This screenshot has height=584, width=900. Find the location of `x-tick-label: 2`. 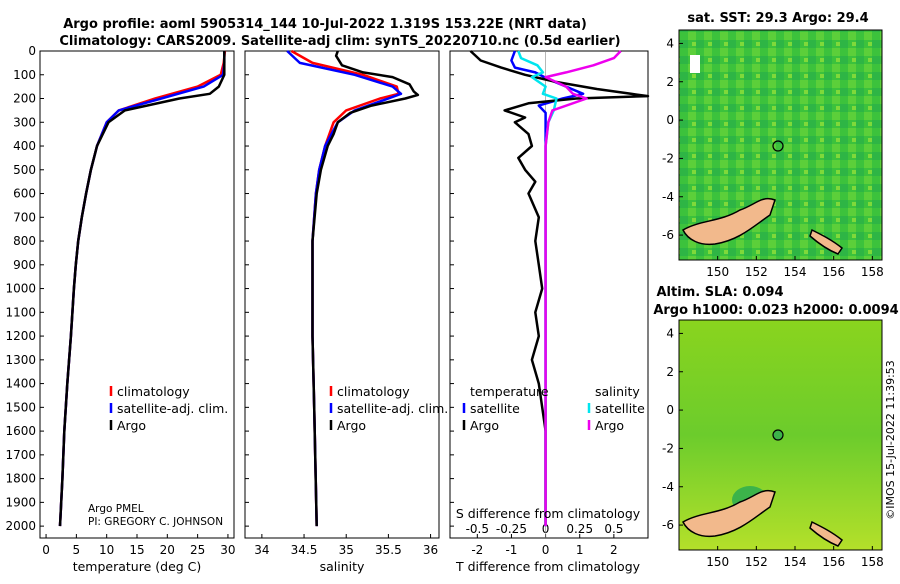

x-tick-label: 2 is located at coordinates (614, 550).